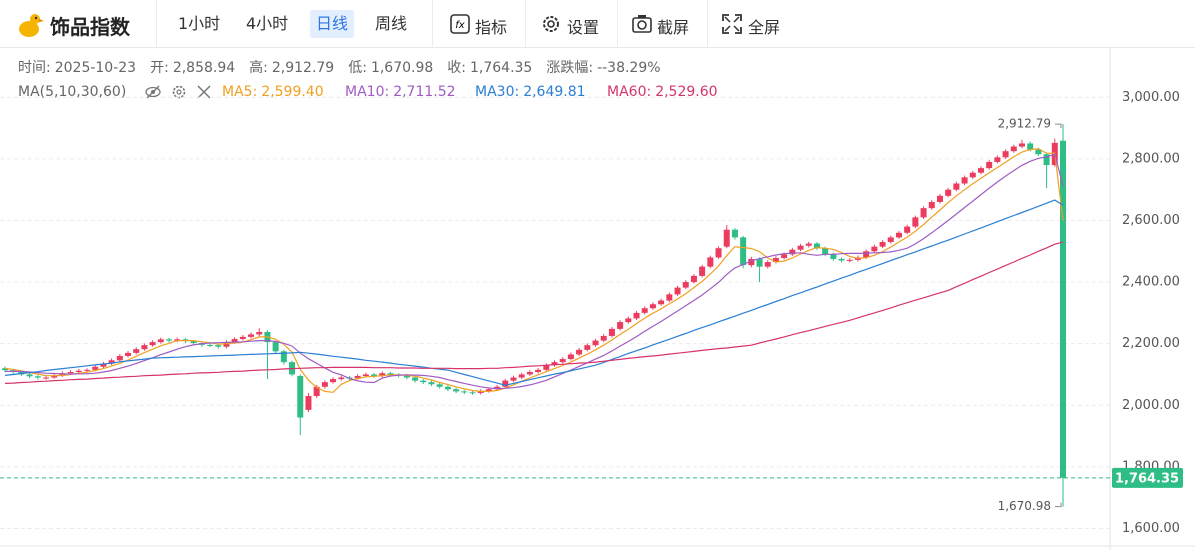 The width and height of the screenshot is (1195, 550). Describe the element at coordinates (1151, 158) in the screenshot. I see `y-tick-label: 2,800.00` at that location.